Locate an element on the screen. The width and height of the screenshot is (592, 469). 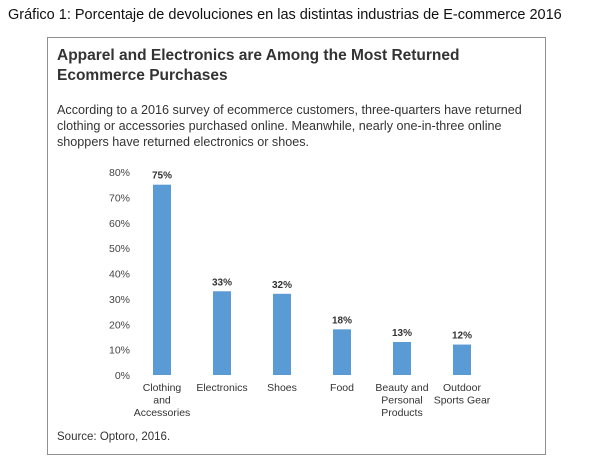
y-tick-label: 60% is located at coordinates (119, 224).